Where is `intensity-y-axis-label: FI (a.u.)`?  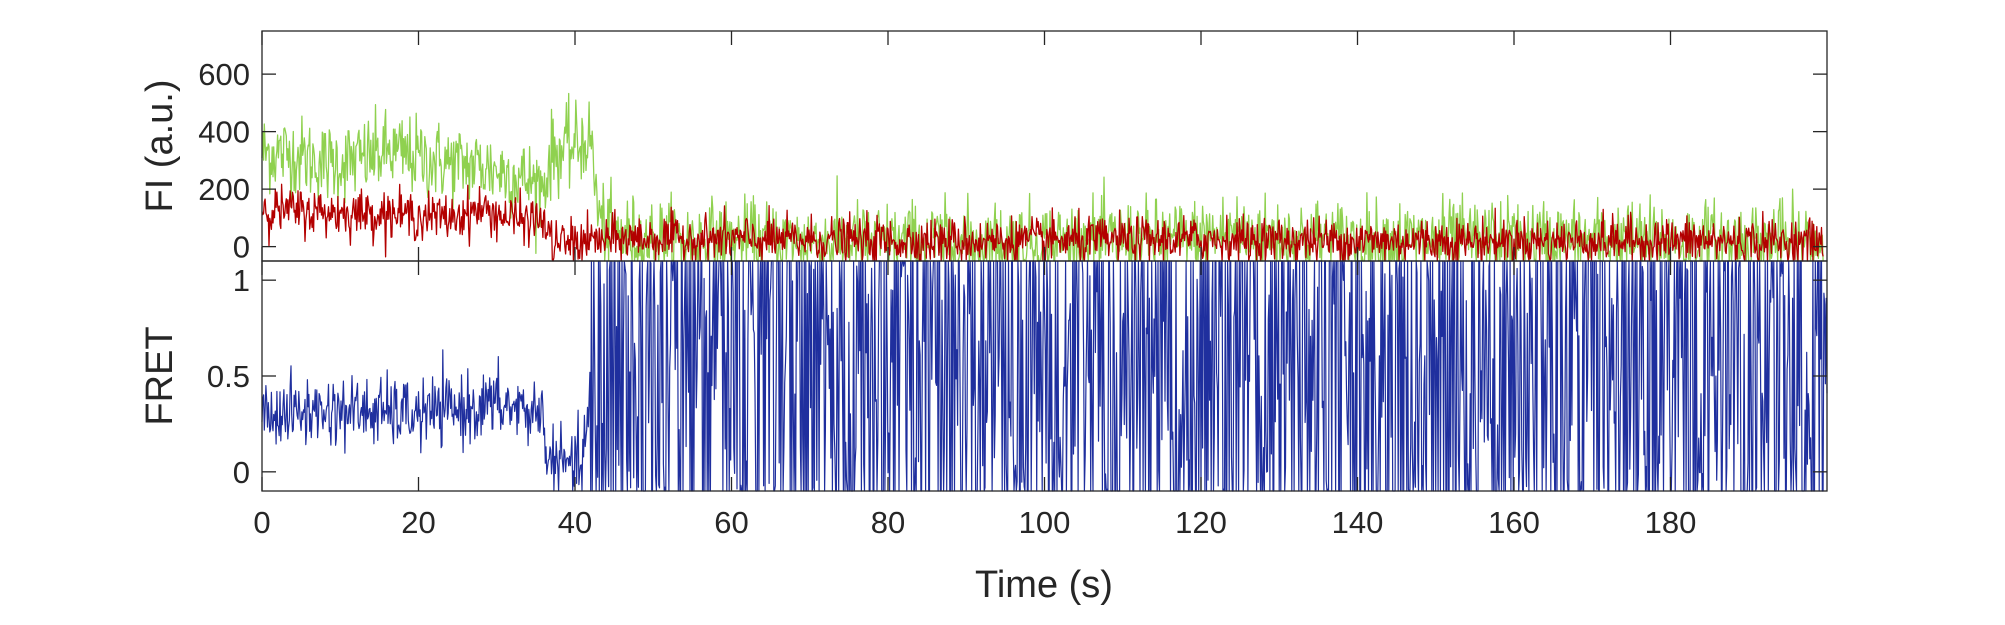 intensity-y-axis-label: FI (a.u.) is located at coordinates (160, 145).